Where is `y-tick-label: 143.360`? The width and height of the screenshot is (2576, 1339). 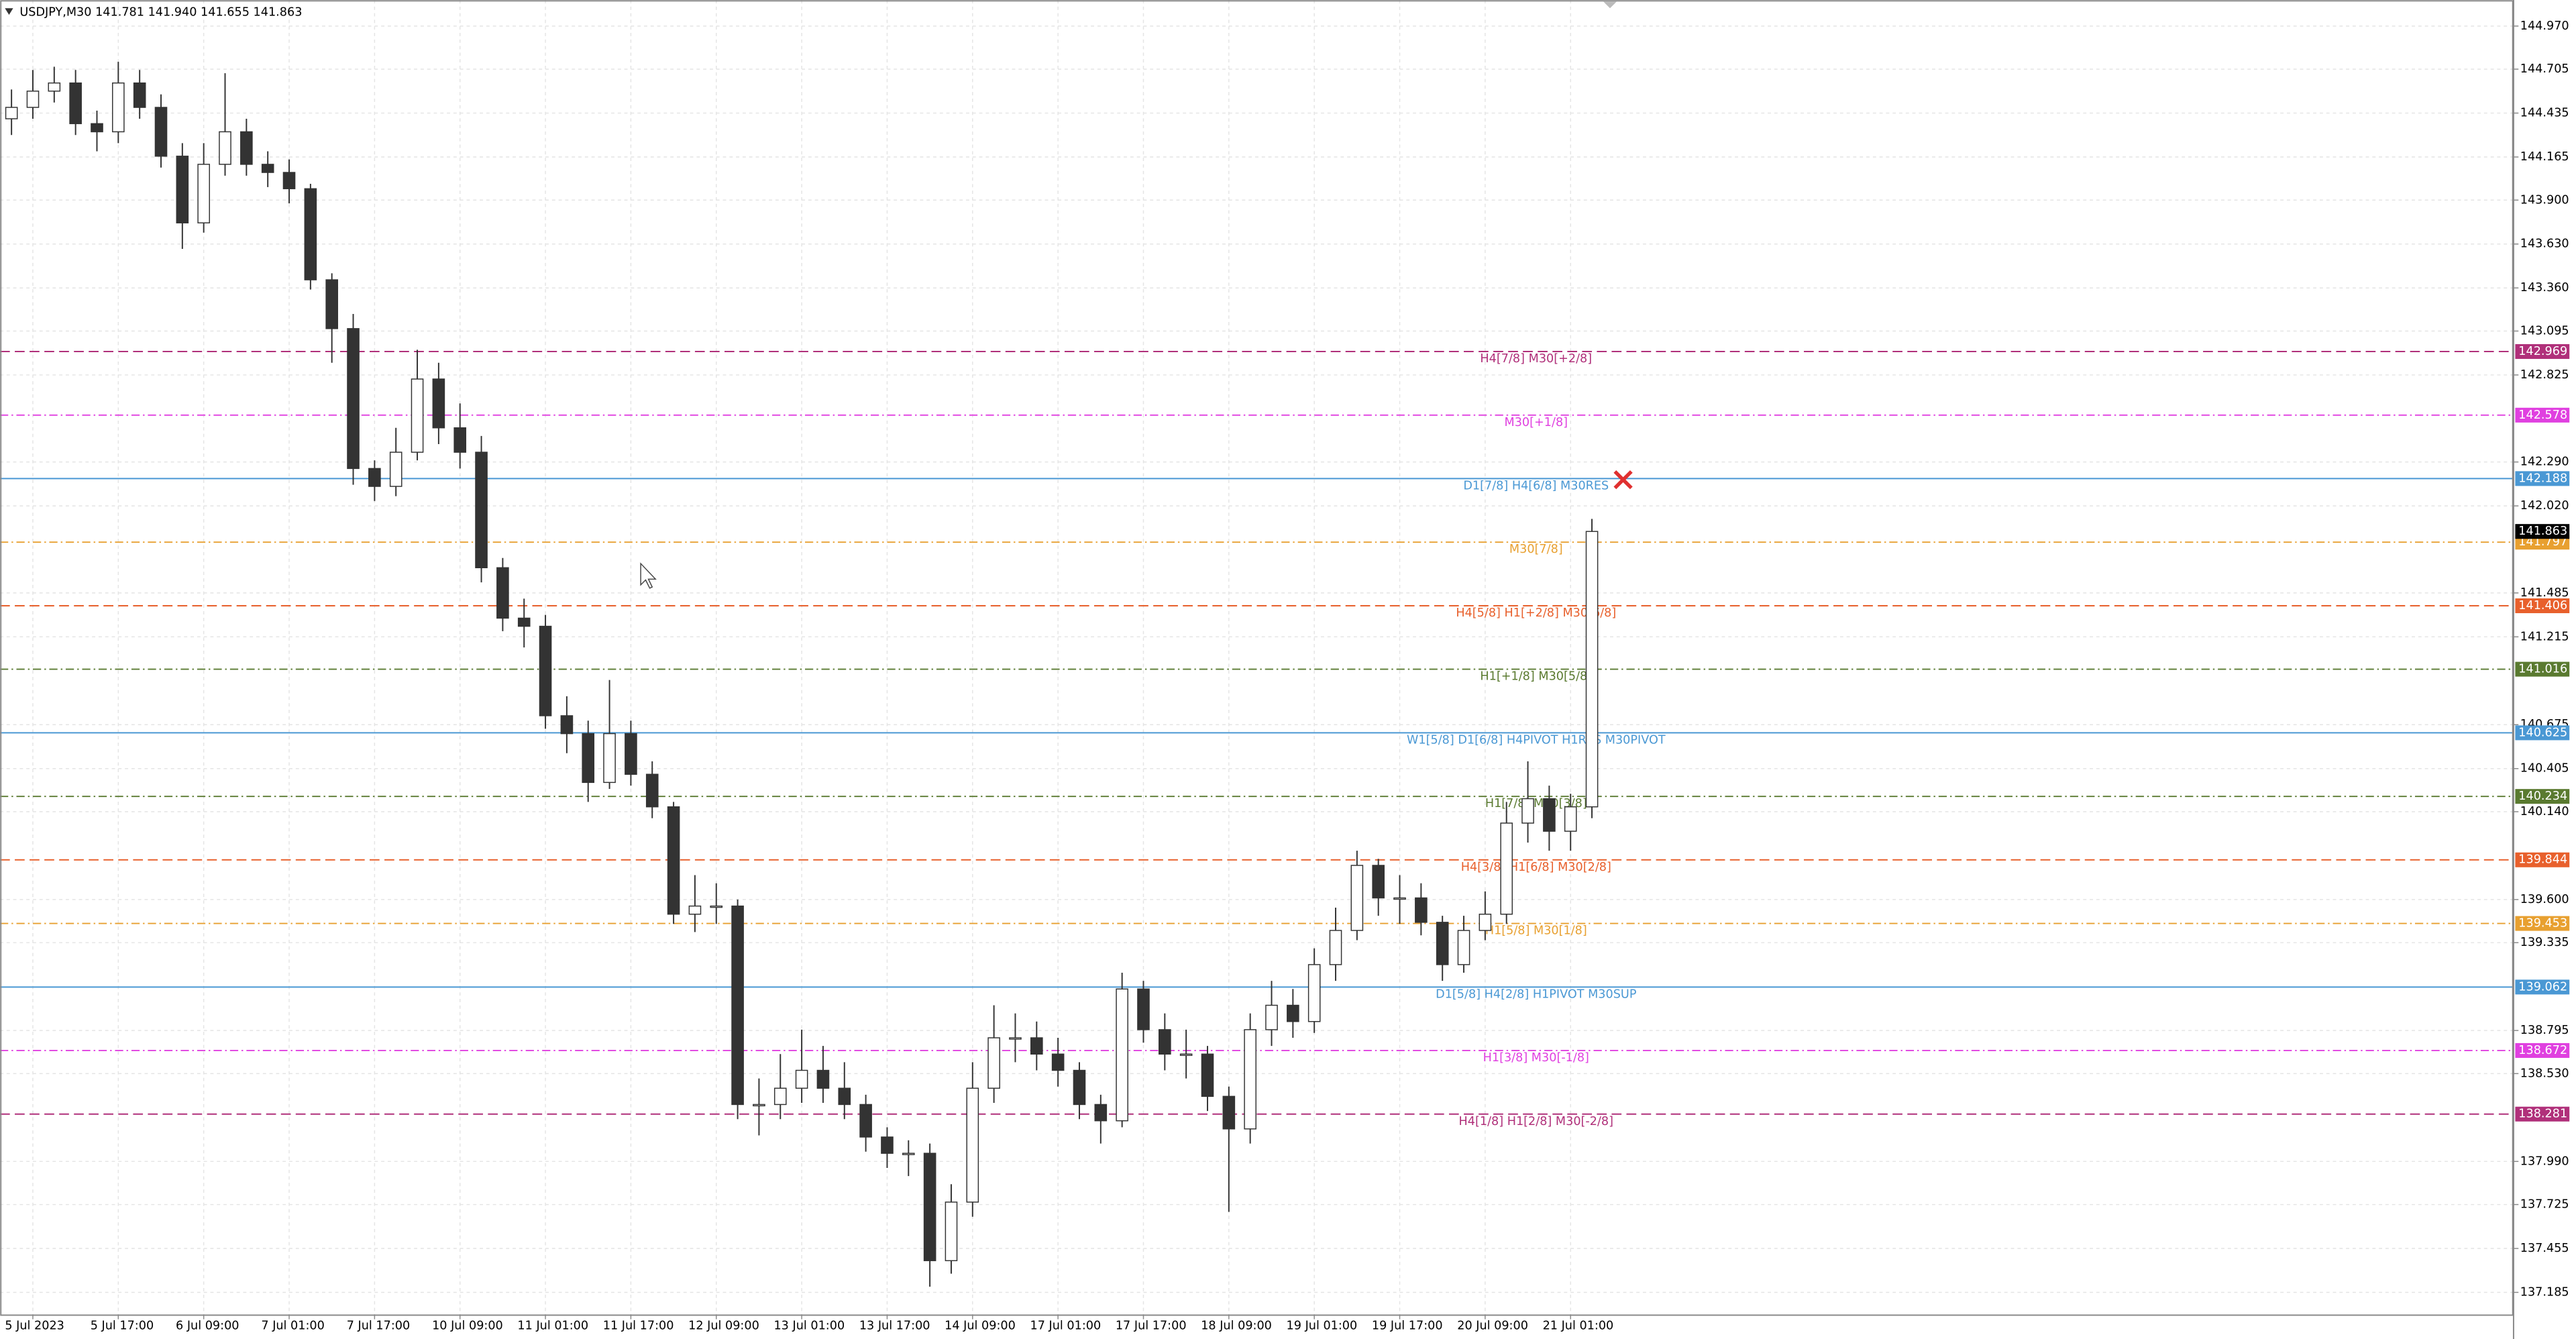 y-tick-label: 143.360 is located at coordinates (2544, 287).